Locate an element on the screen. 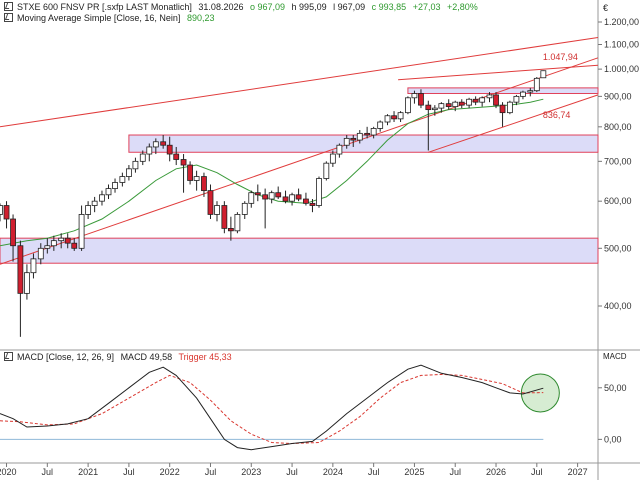 The height and width of the screenshot is (480, 640). date-label: 31.08.2026 is located at coordinates (221, 7).